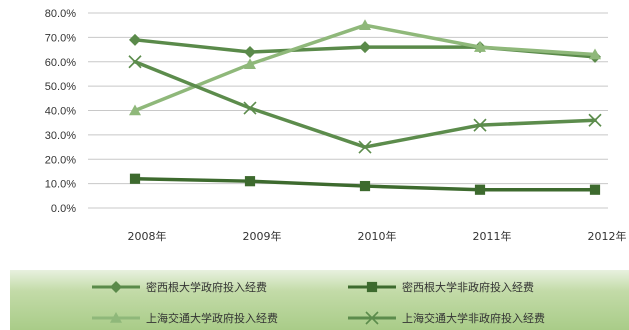 This screenshot has width=629, height=330. Describe the element at coordinates (60, 136) in the screenshot. I see `y-tick-label: 30.0%` at that location.